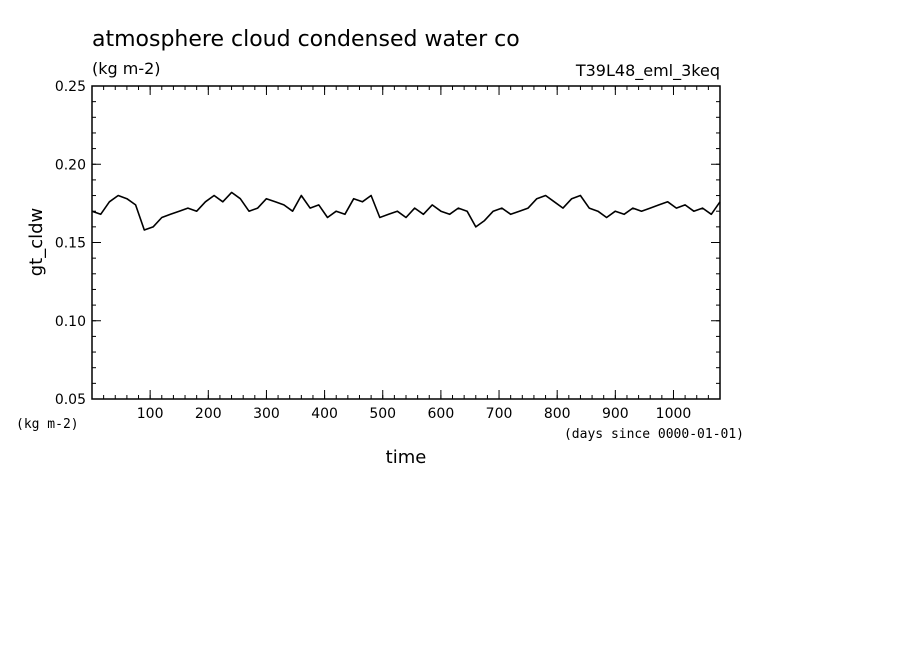  Describe the element at coordinates (208, 414) in the screenshot. I see `x-tick-label: 200` at that location.